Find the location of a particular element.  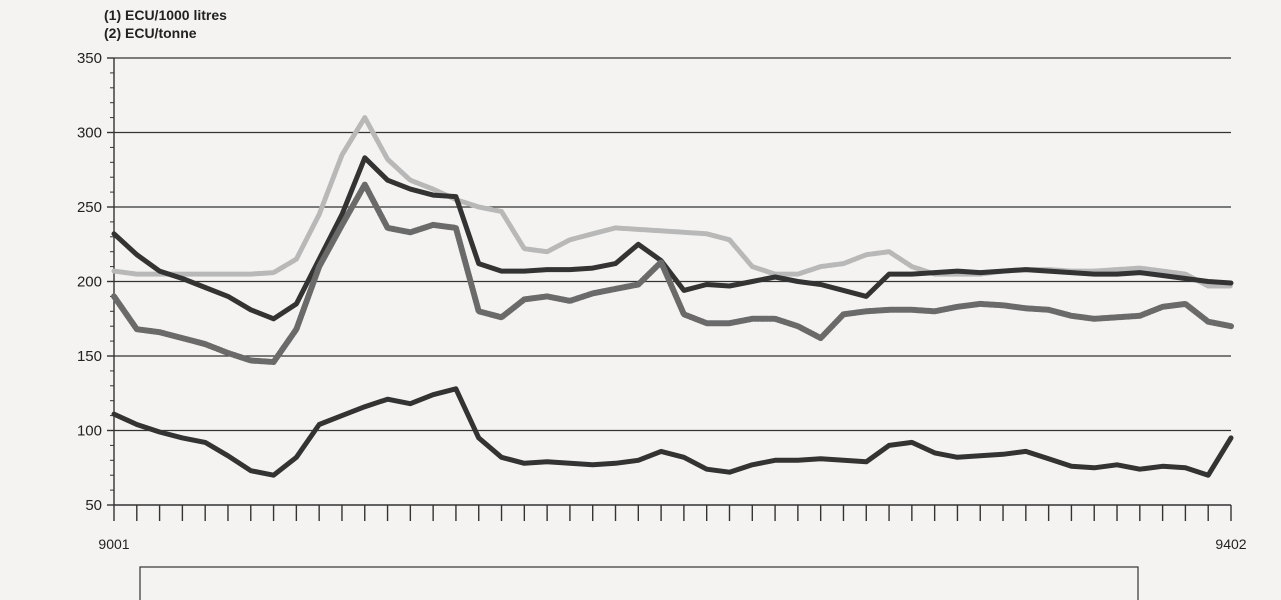

y-tick-label-100: 100 is located at coordinates (89, 431).